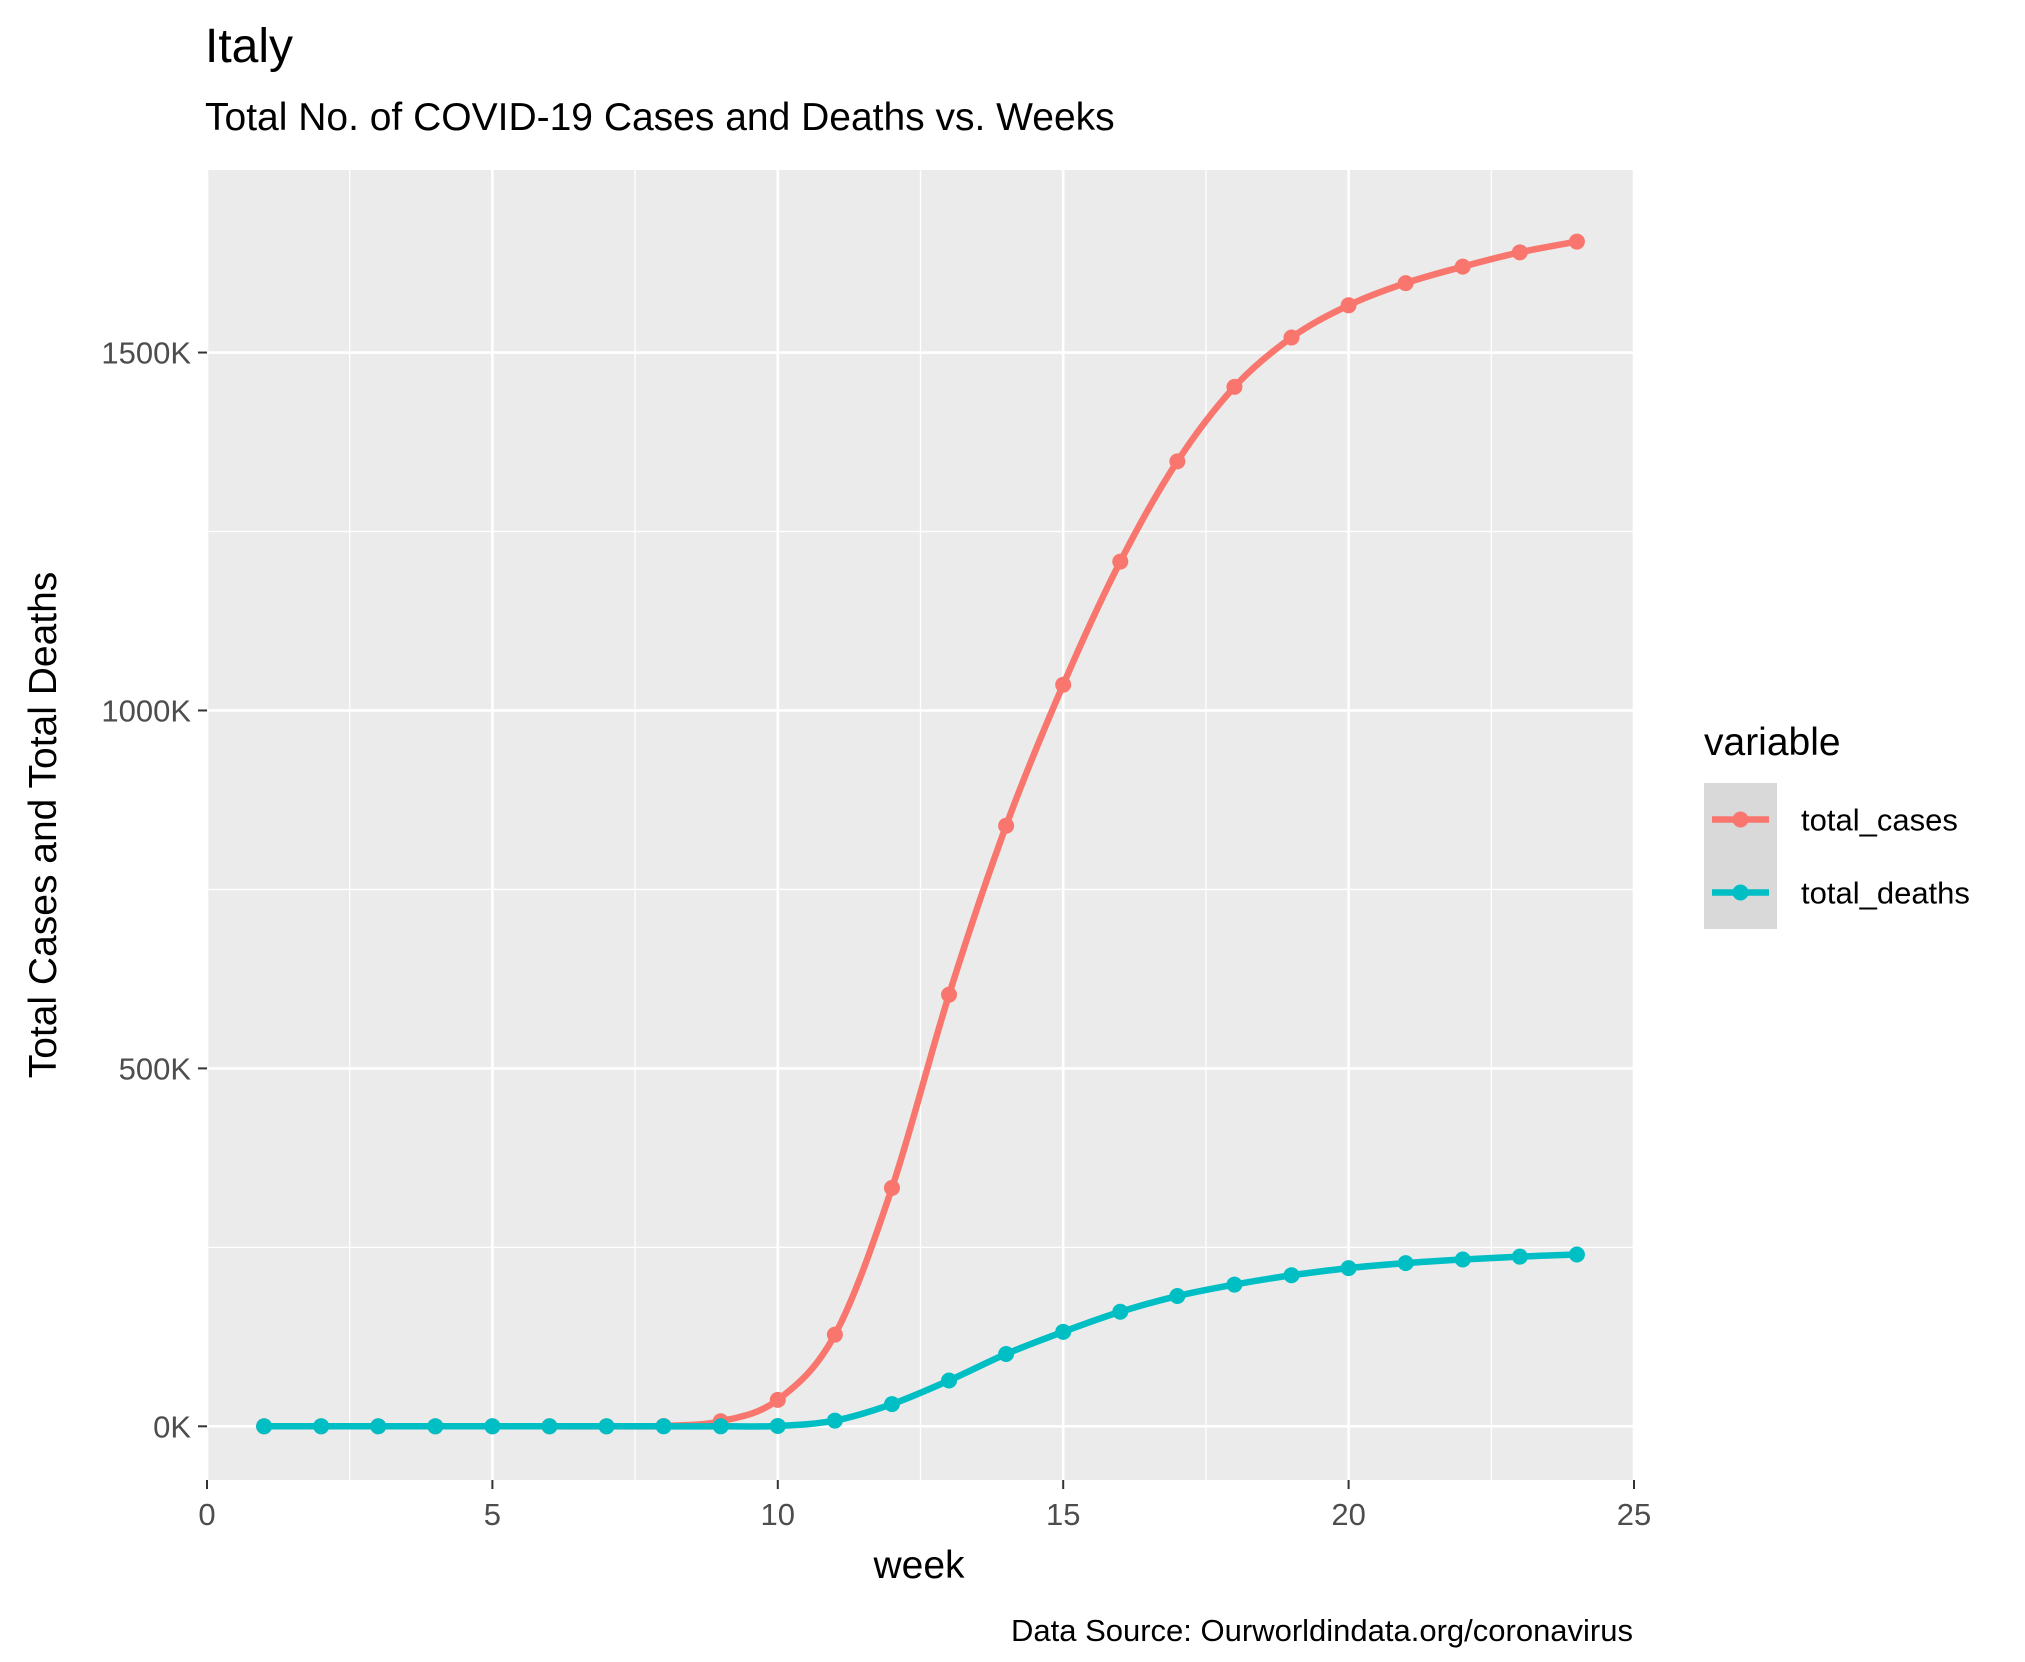 This screenshot has height=1662, width=2025. What do you see at coordinates (1772, 742) in the screenshot?
I see `legend-title: variable` at bounding box center [1772, 742].